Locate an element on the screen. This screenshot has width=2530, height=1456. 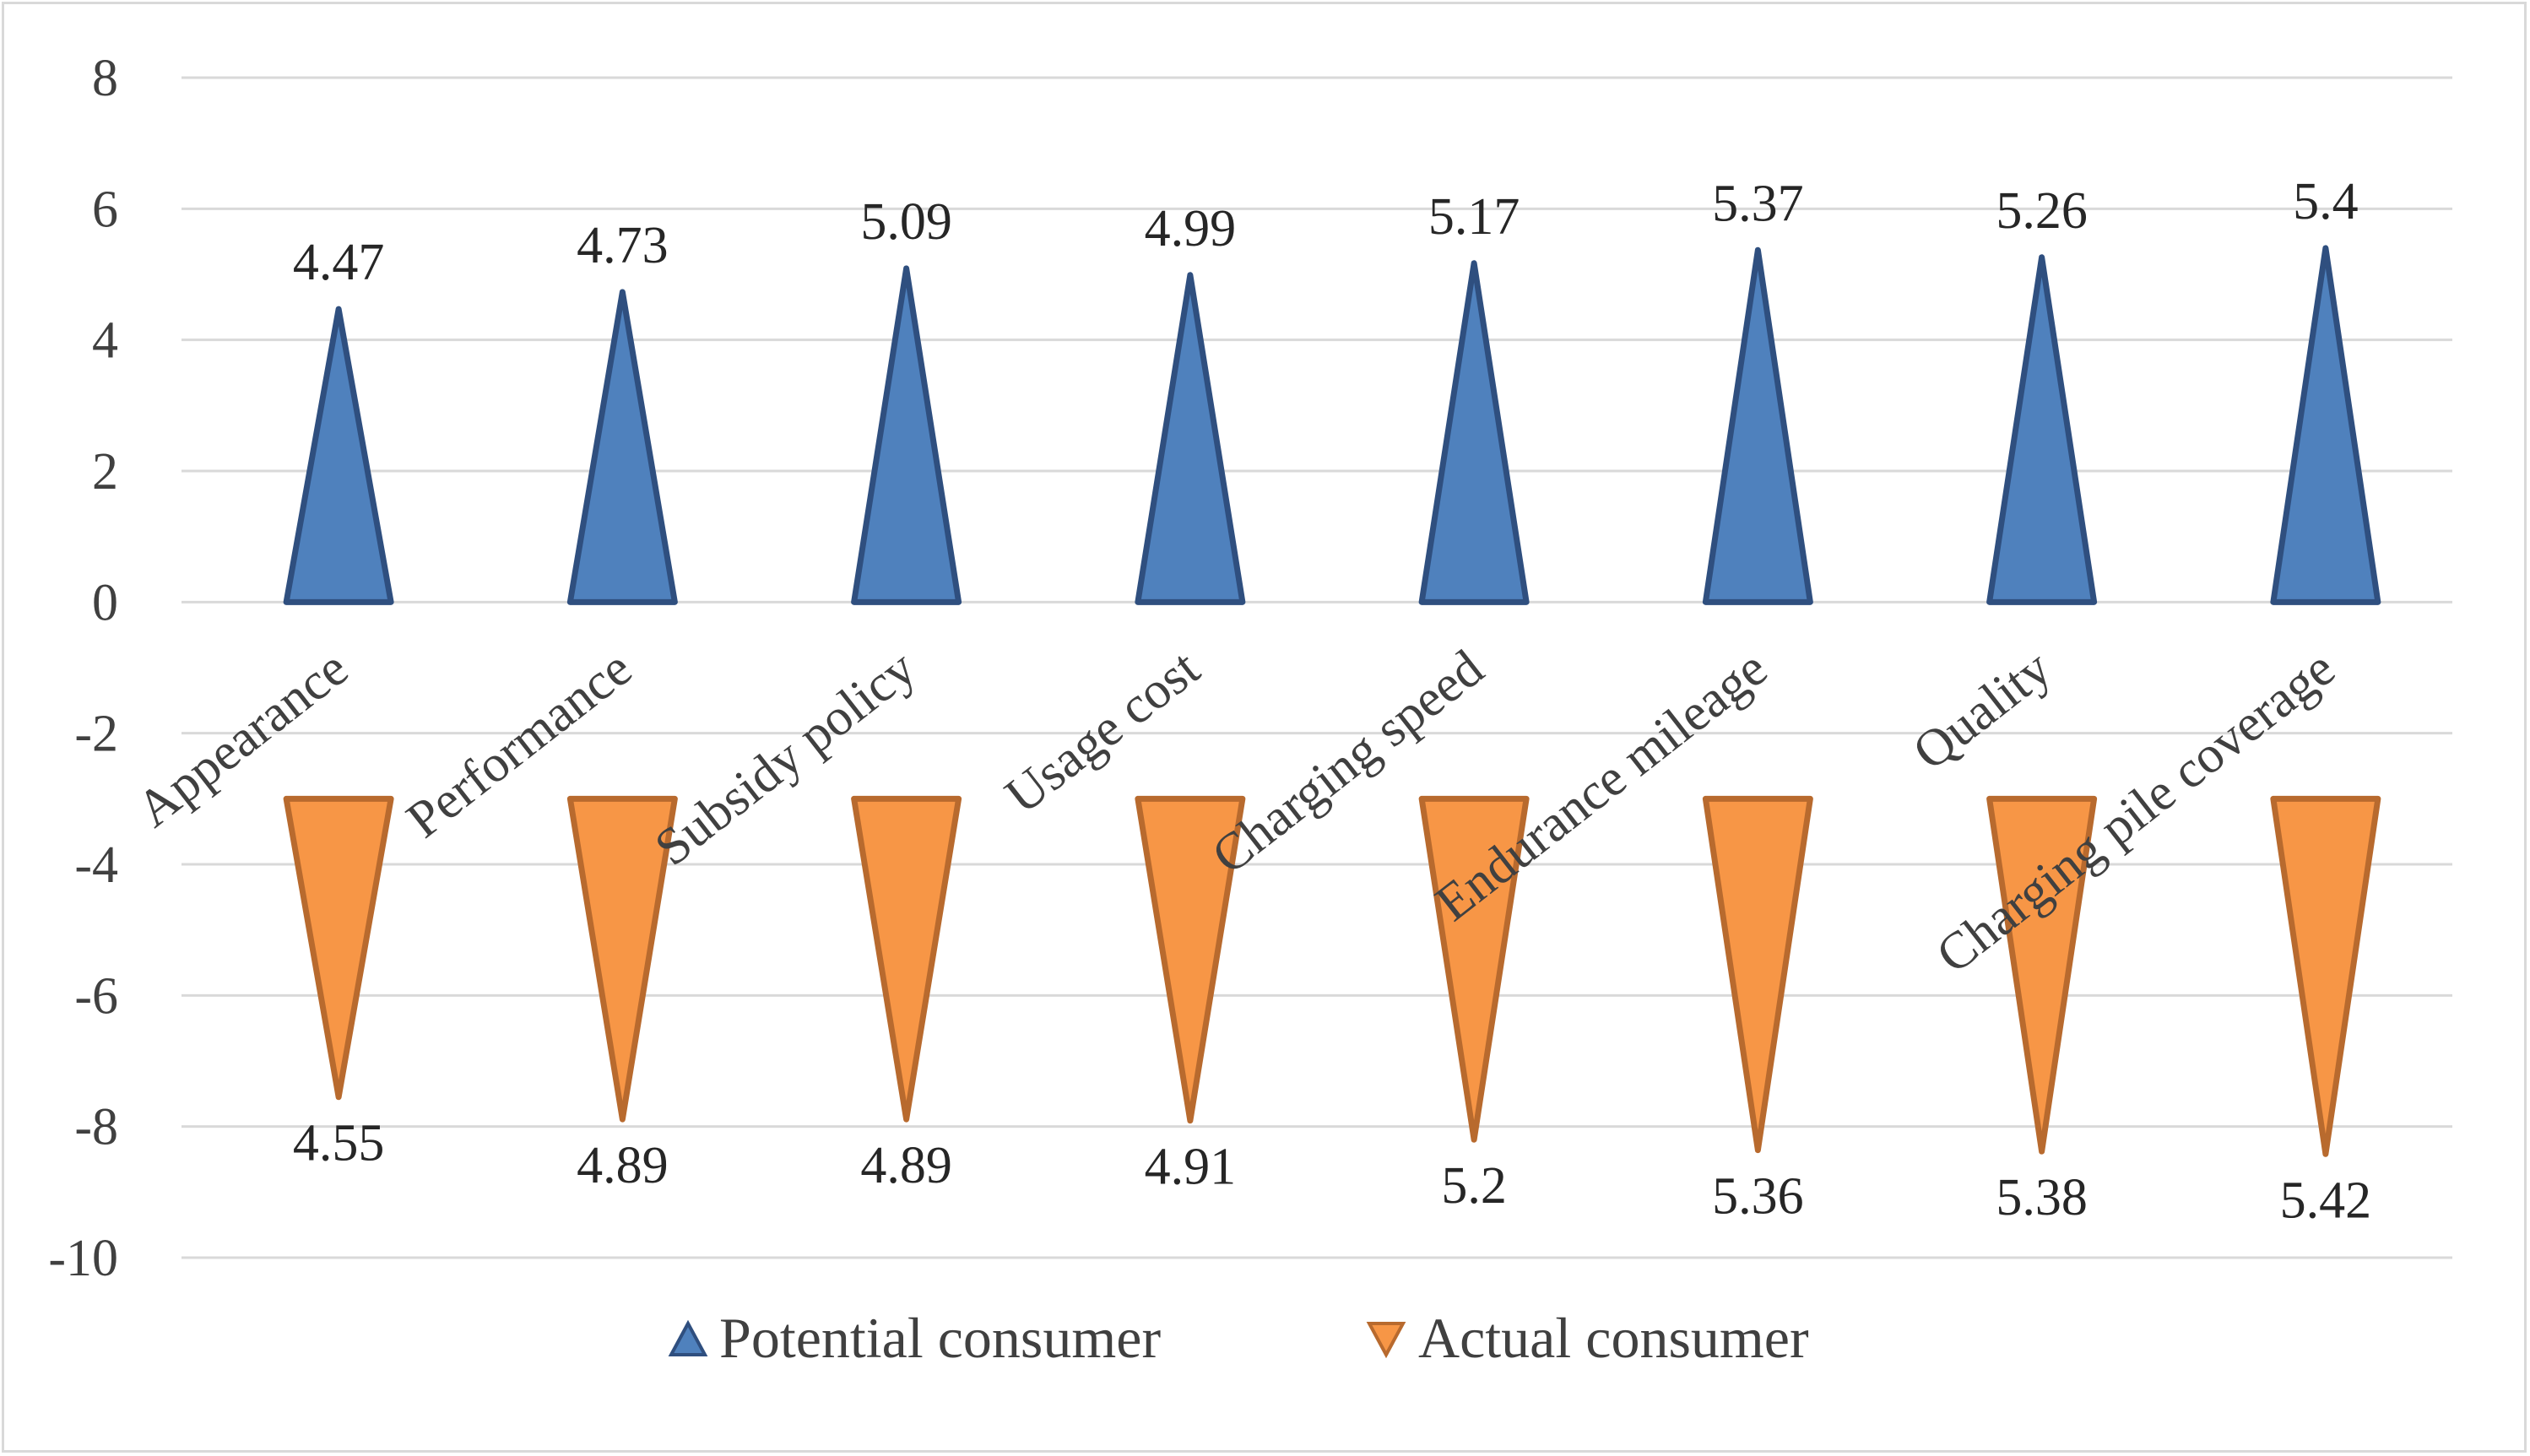
y-tick-label: 2 is located at coordinates (105, 472).